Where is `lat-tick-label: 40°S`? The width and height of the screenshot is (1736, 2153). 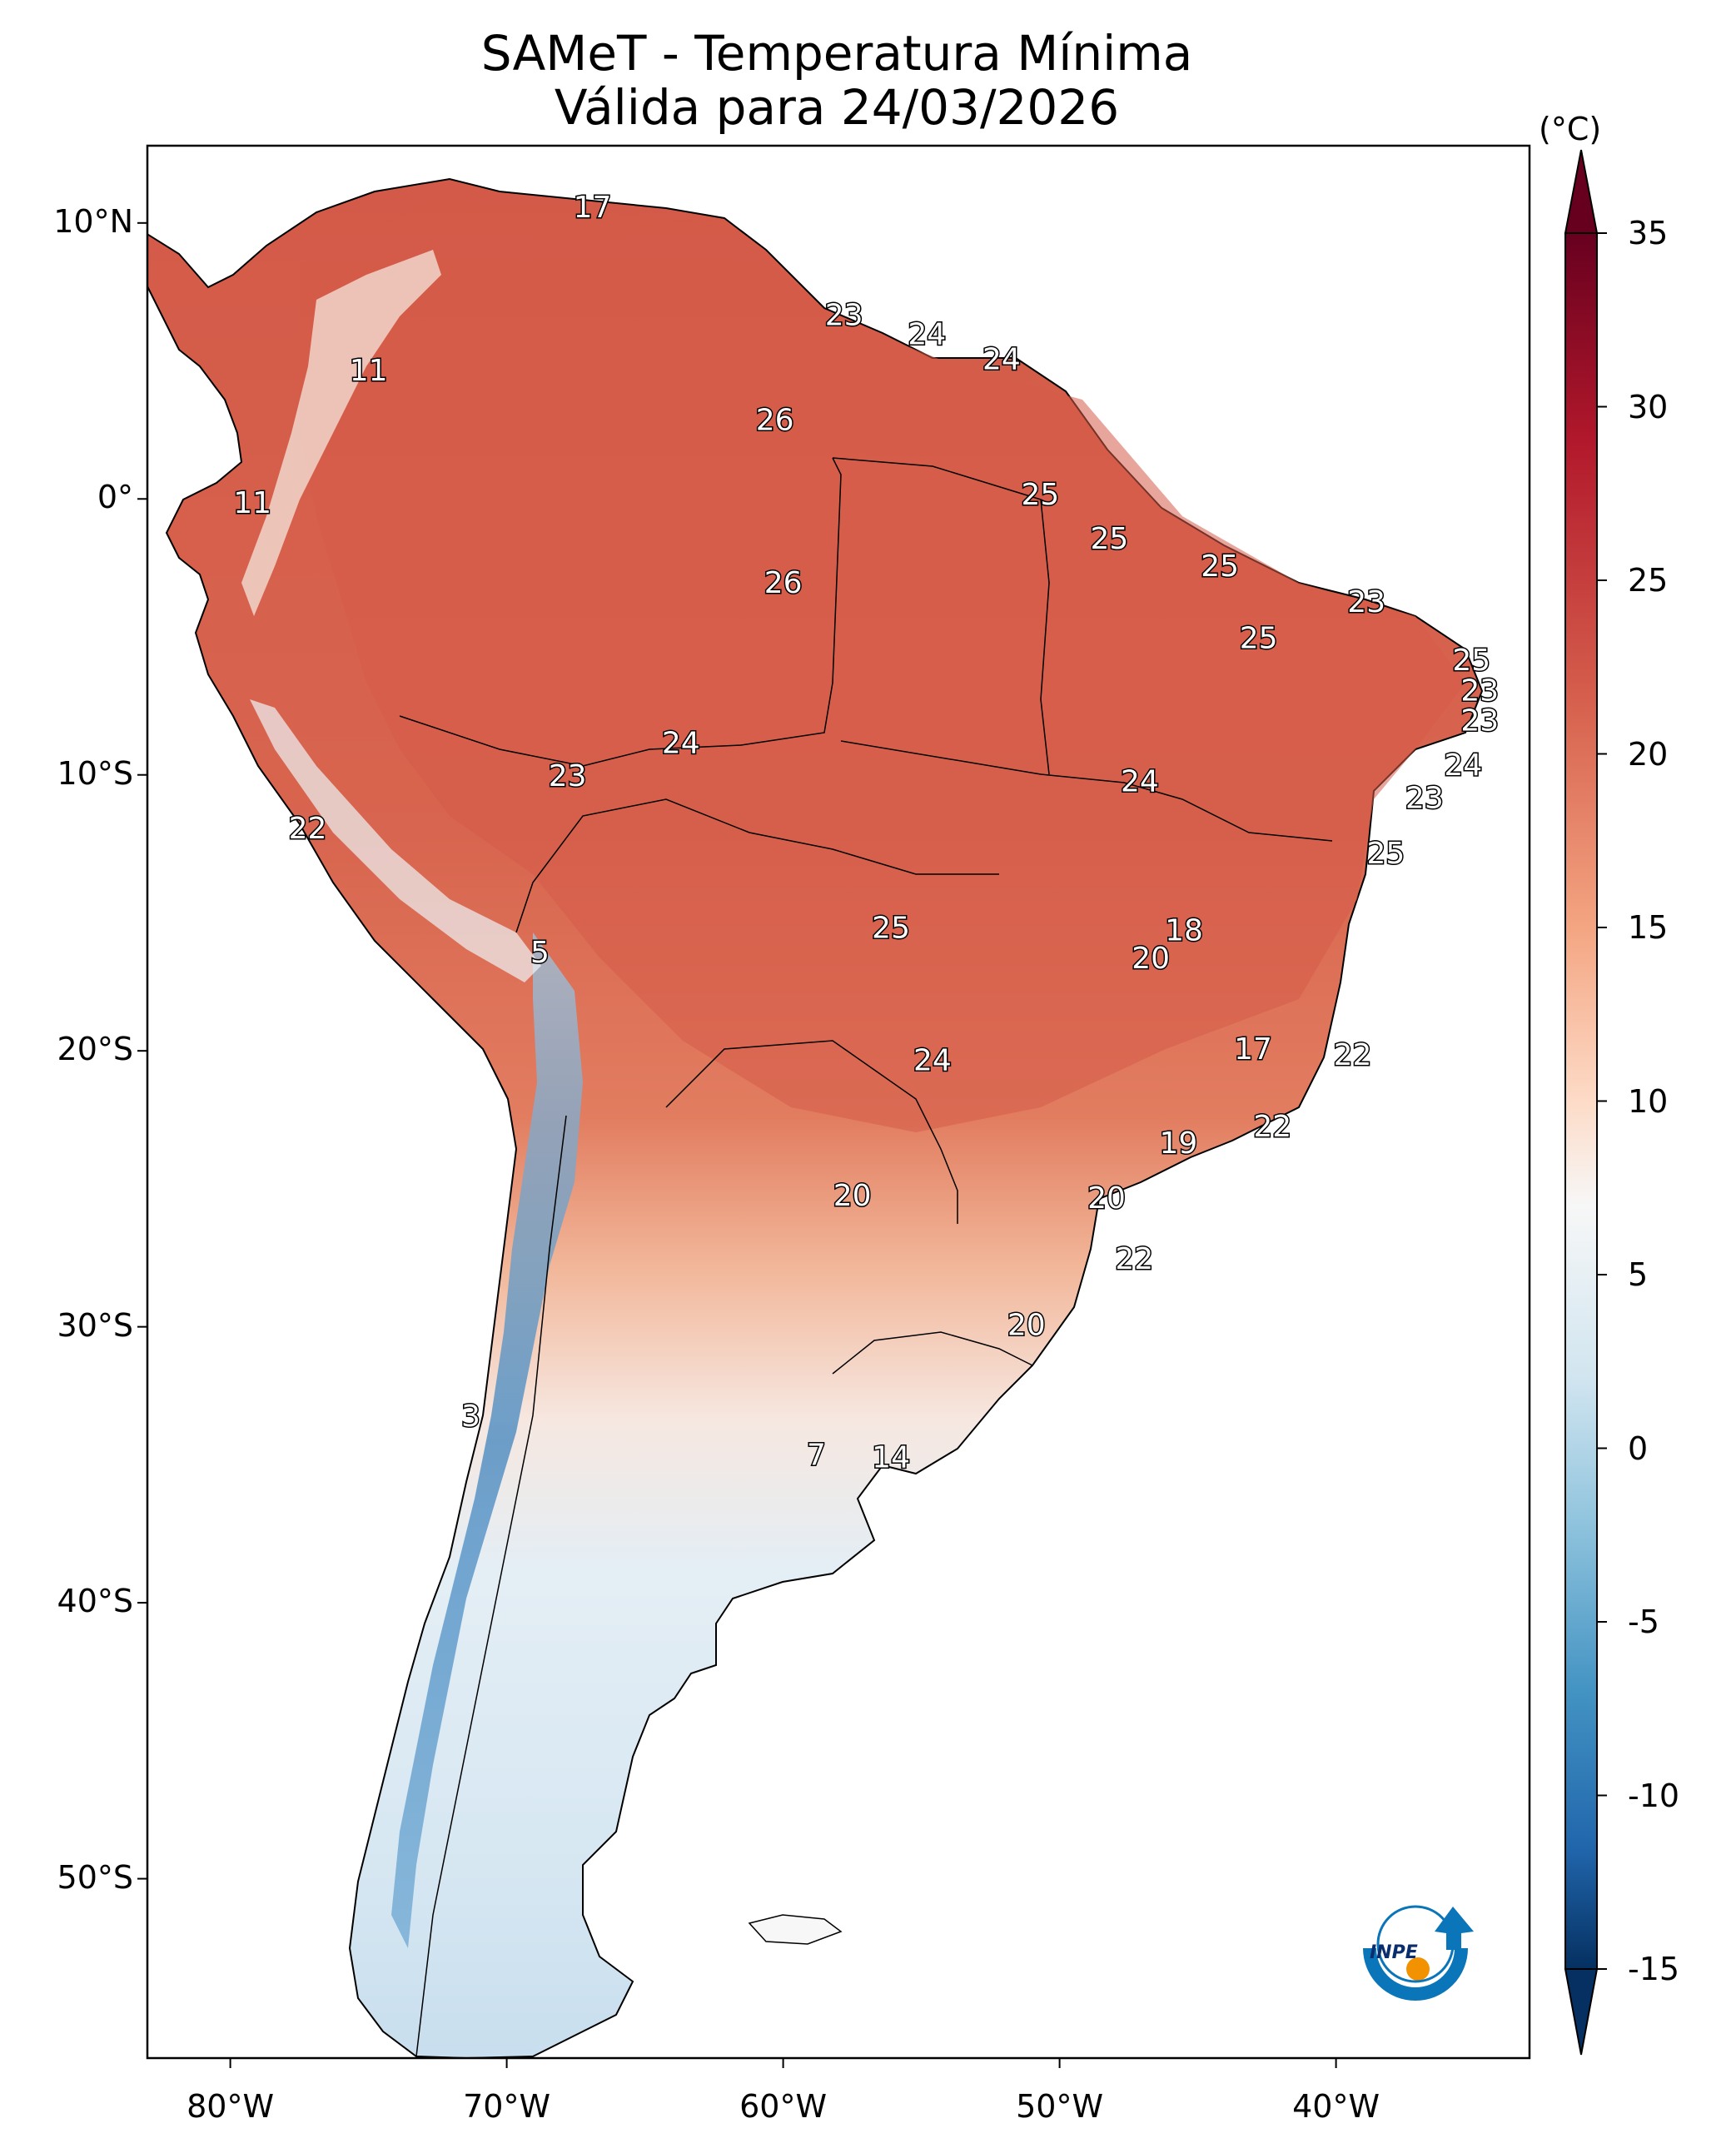
lat-tick-label: 40°S is located at coordinates (95, 1601).